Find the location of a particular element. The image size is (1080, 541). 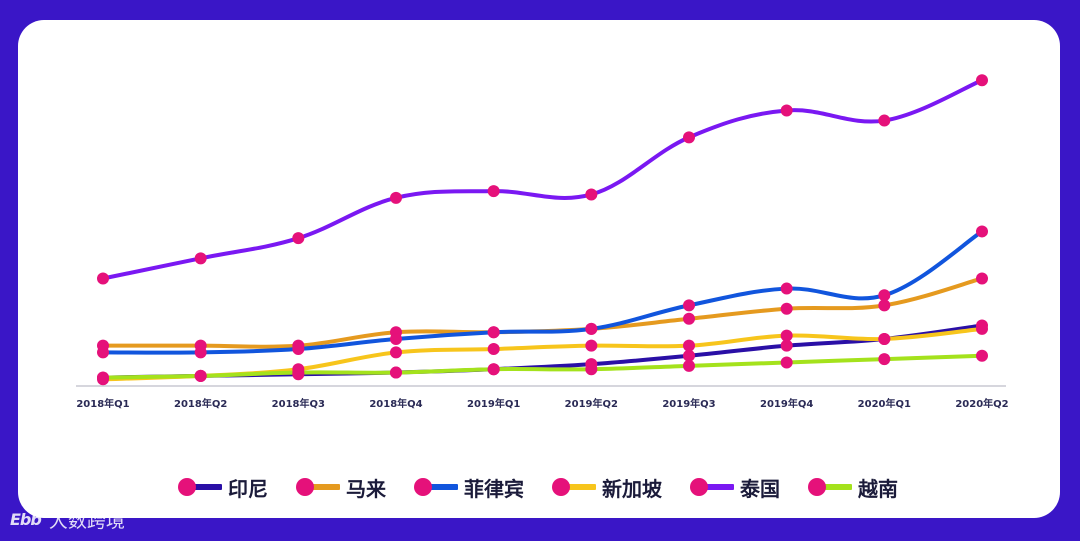

x-tick-label: 2018年Q1 is located at coordinates (102, 403).